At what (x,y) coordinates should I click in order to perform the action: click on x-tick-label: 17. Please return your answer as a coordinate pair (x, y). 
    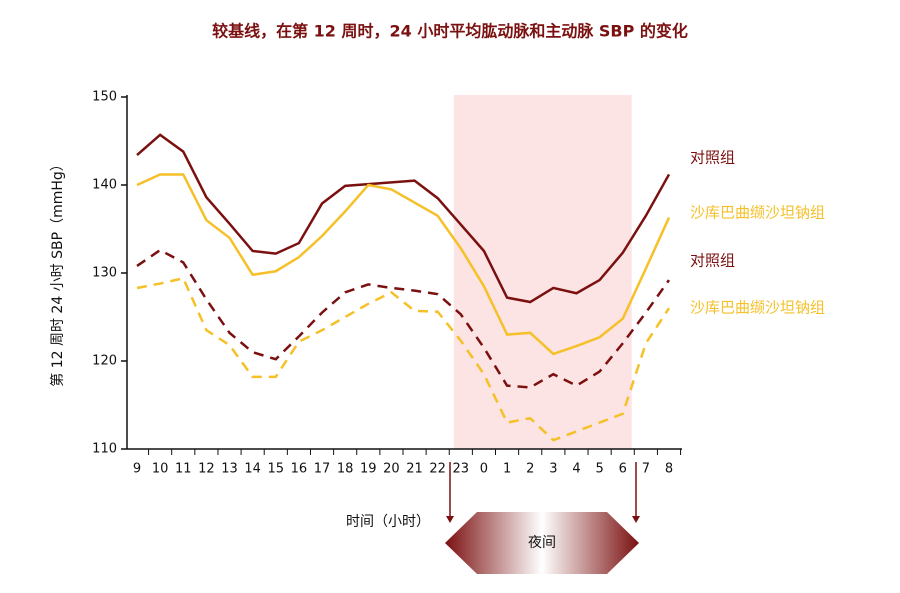
    Looking at the image, I should click on (322, 469).